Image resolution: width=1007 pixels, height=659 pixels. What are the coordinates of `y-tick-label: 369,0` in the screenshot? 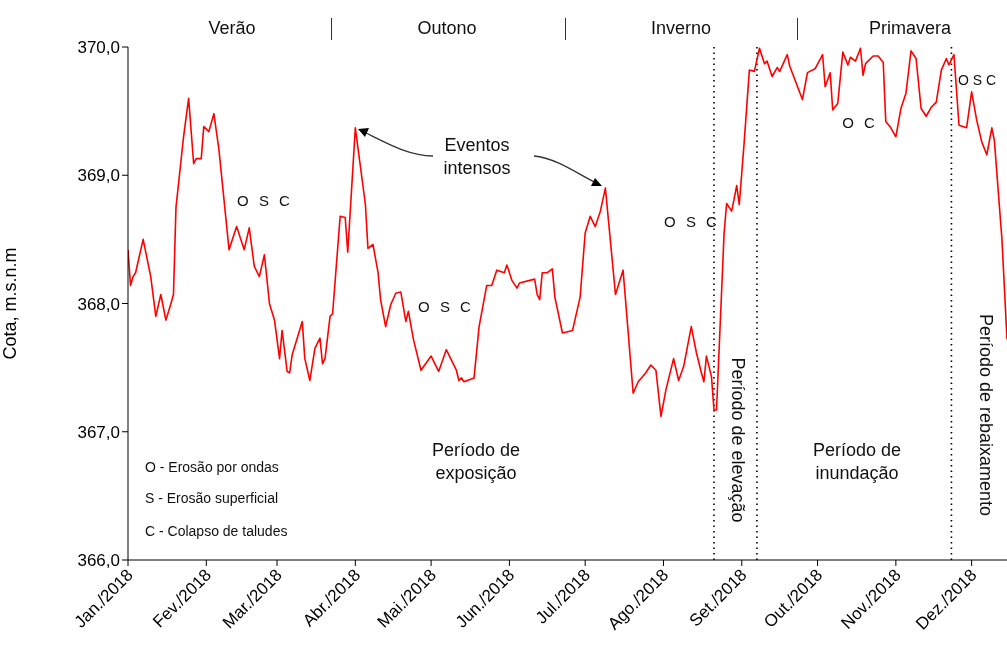 It's located at (98, 176).